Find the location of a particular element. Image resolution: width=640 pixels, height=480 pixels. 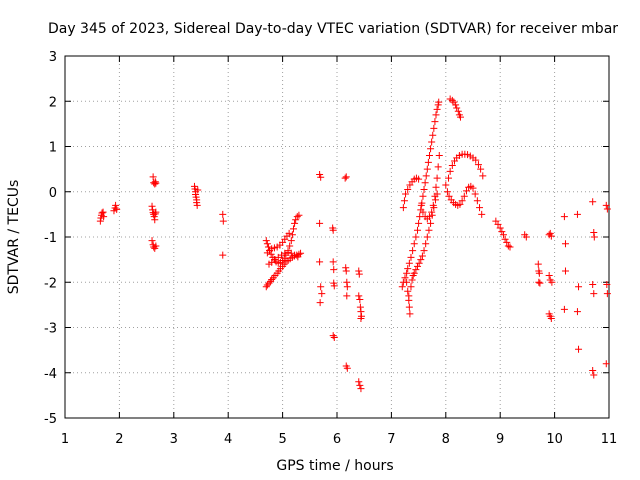

x-tick-label: 3 is located at coordinates (174, 439).